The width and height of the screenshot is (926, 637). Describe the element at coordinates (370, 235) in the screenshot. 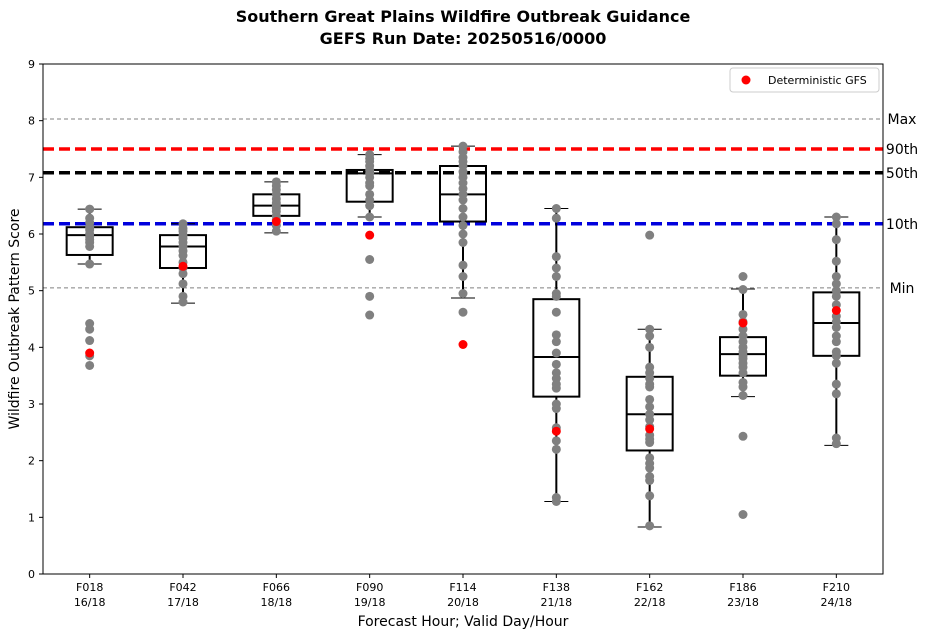

I see `deterministic-point-f090` at that location.